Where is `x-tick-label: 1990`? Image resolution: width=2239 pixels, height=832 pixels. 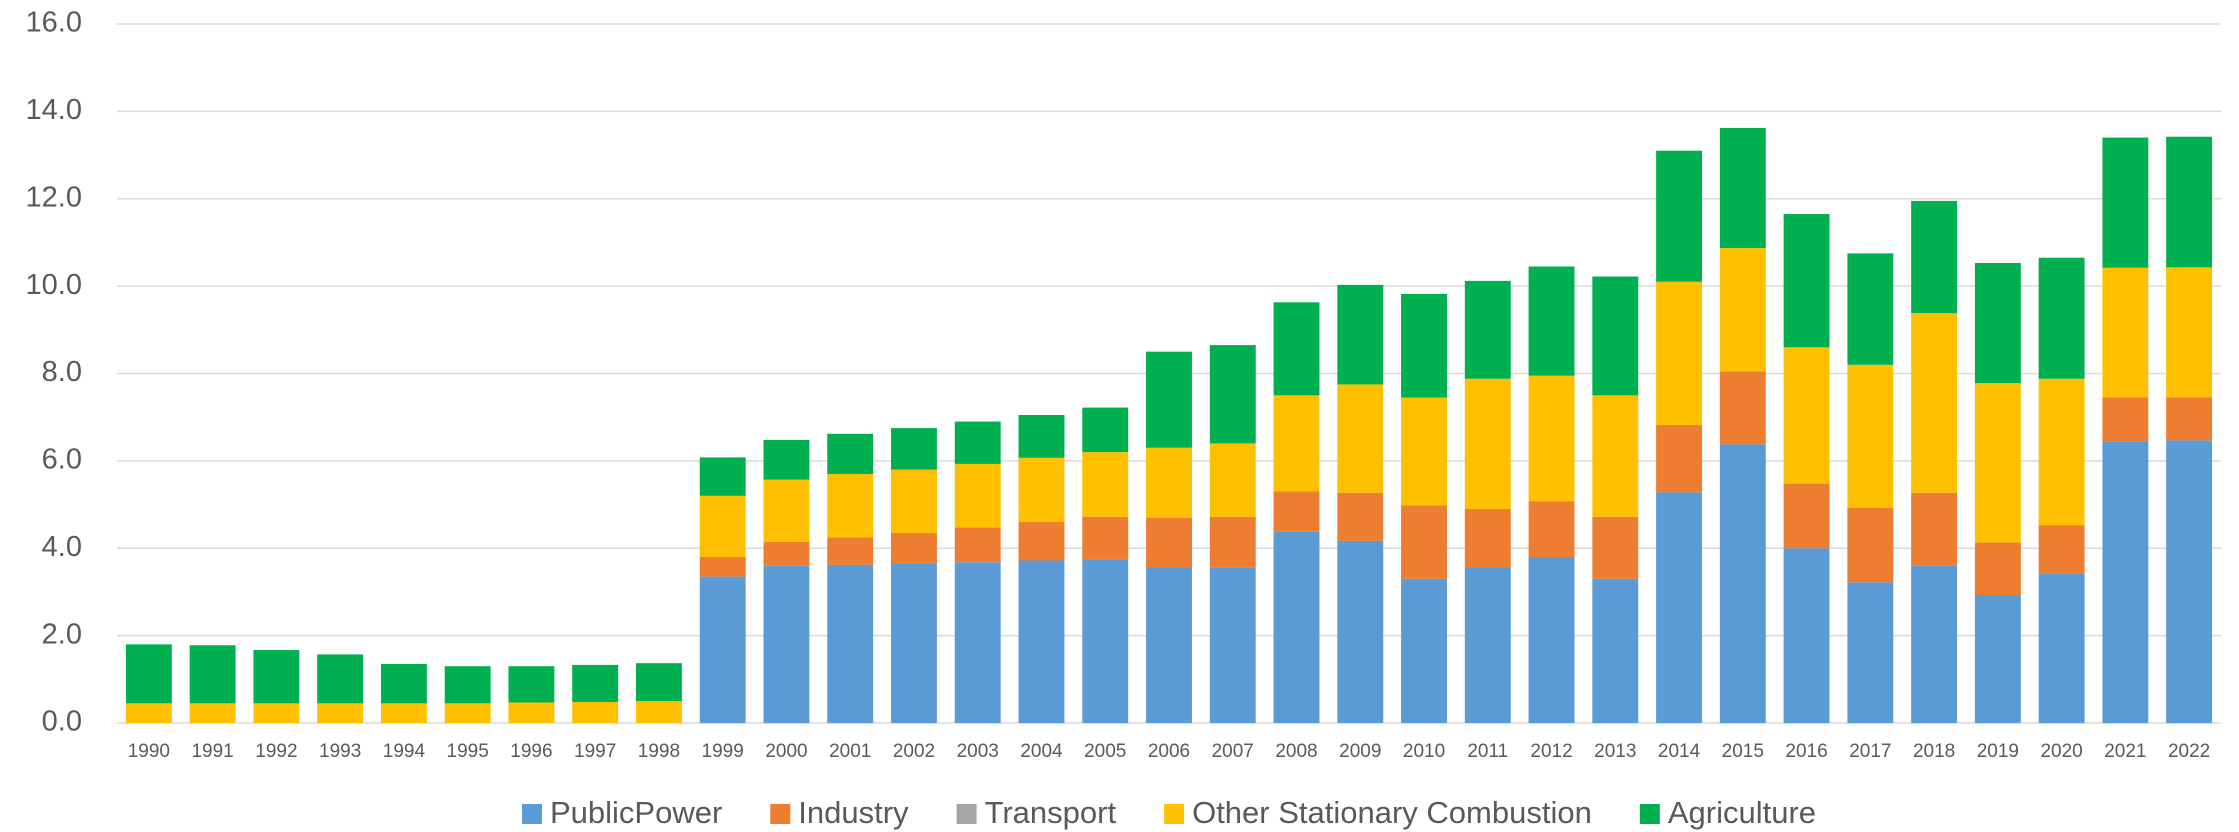 x-tick-label: 1990 is located at coordinates (149, 751).